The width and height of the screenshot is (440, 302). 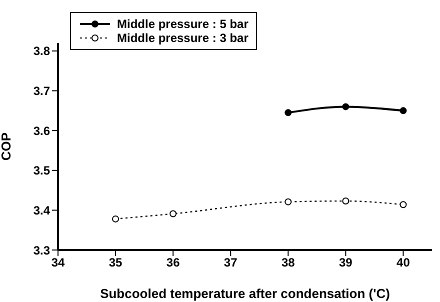 What do you see at coordinates (41, 131) in the screenshot?
I see `y-tick-label: 3.6` at bounding box center [41, 131].